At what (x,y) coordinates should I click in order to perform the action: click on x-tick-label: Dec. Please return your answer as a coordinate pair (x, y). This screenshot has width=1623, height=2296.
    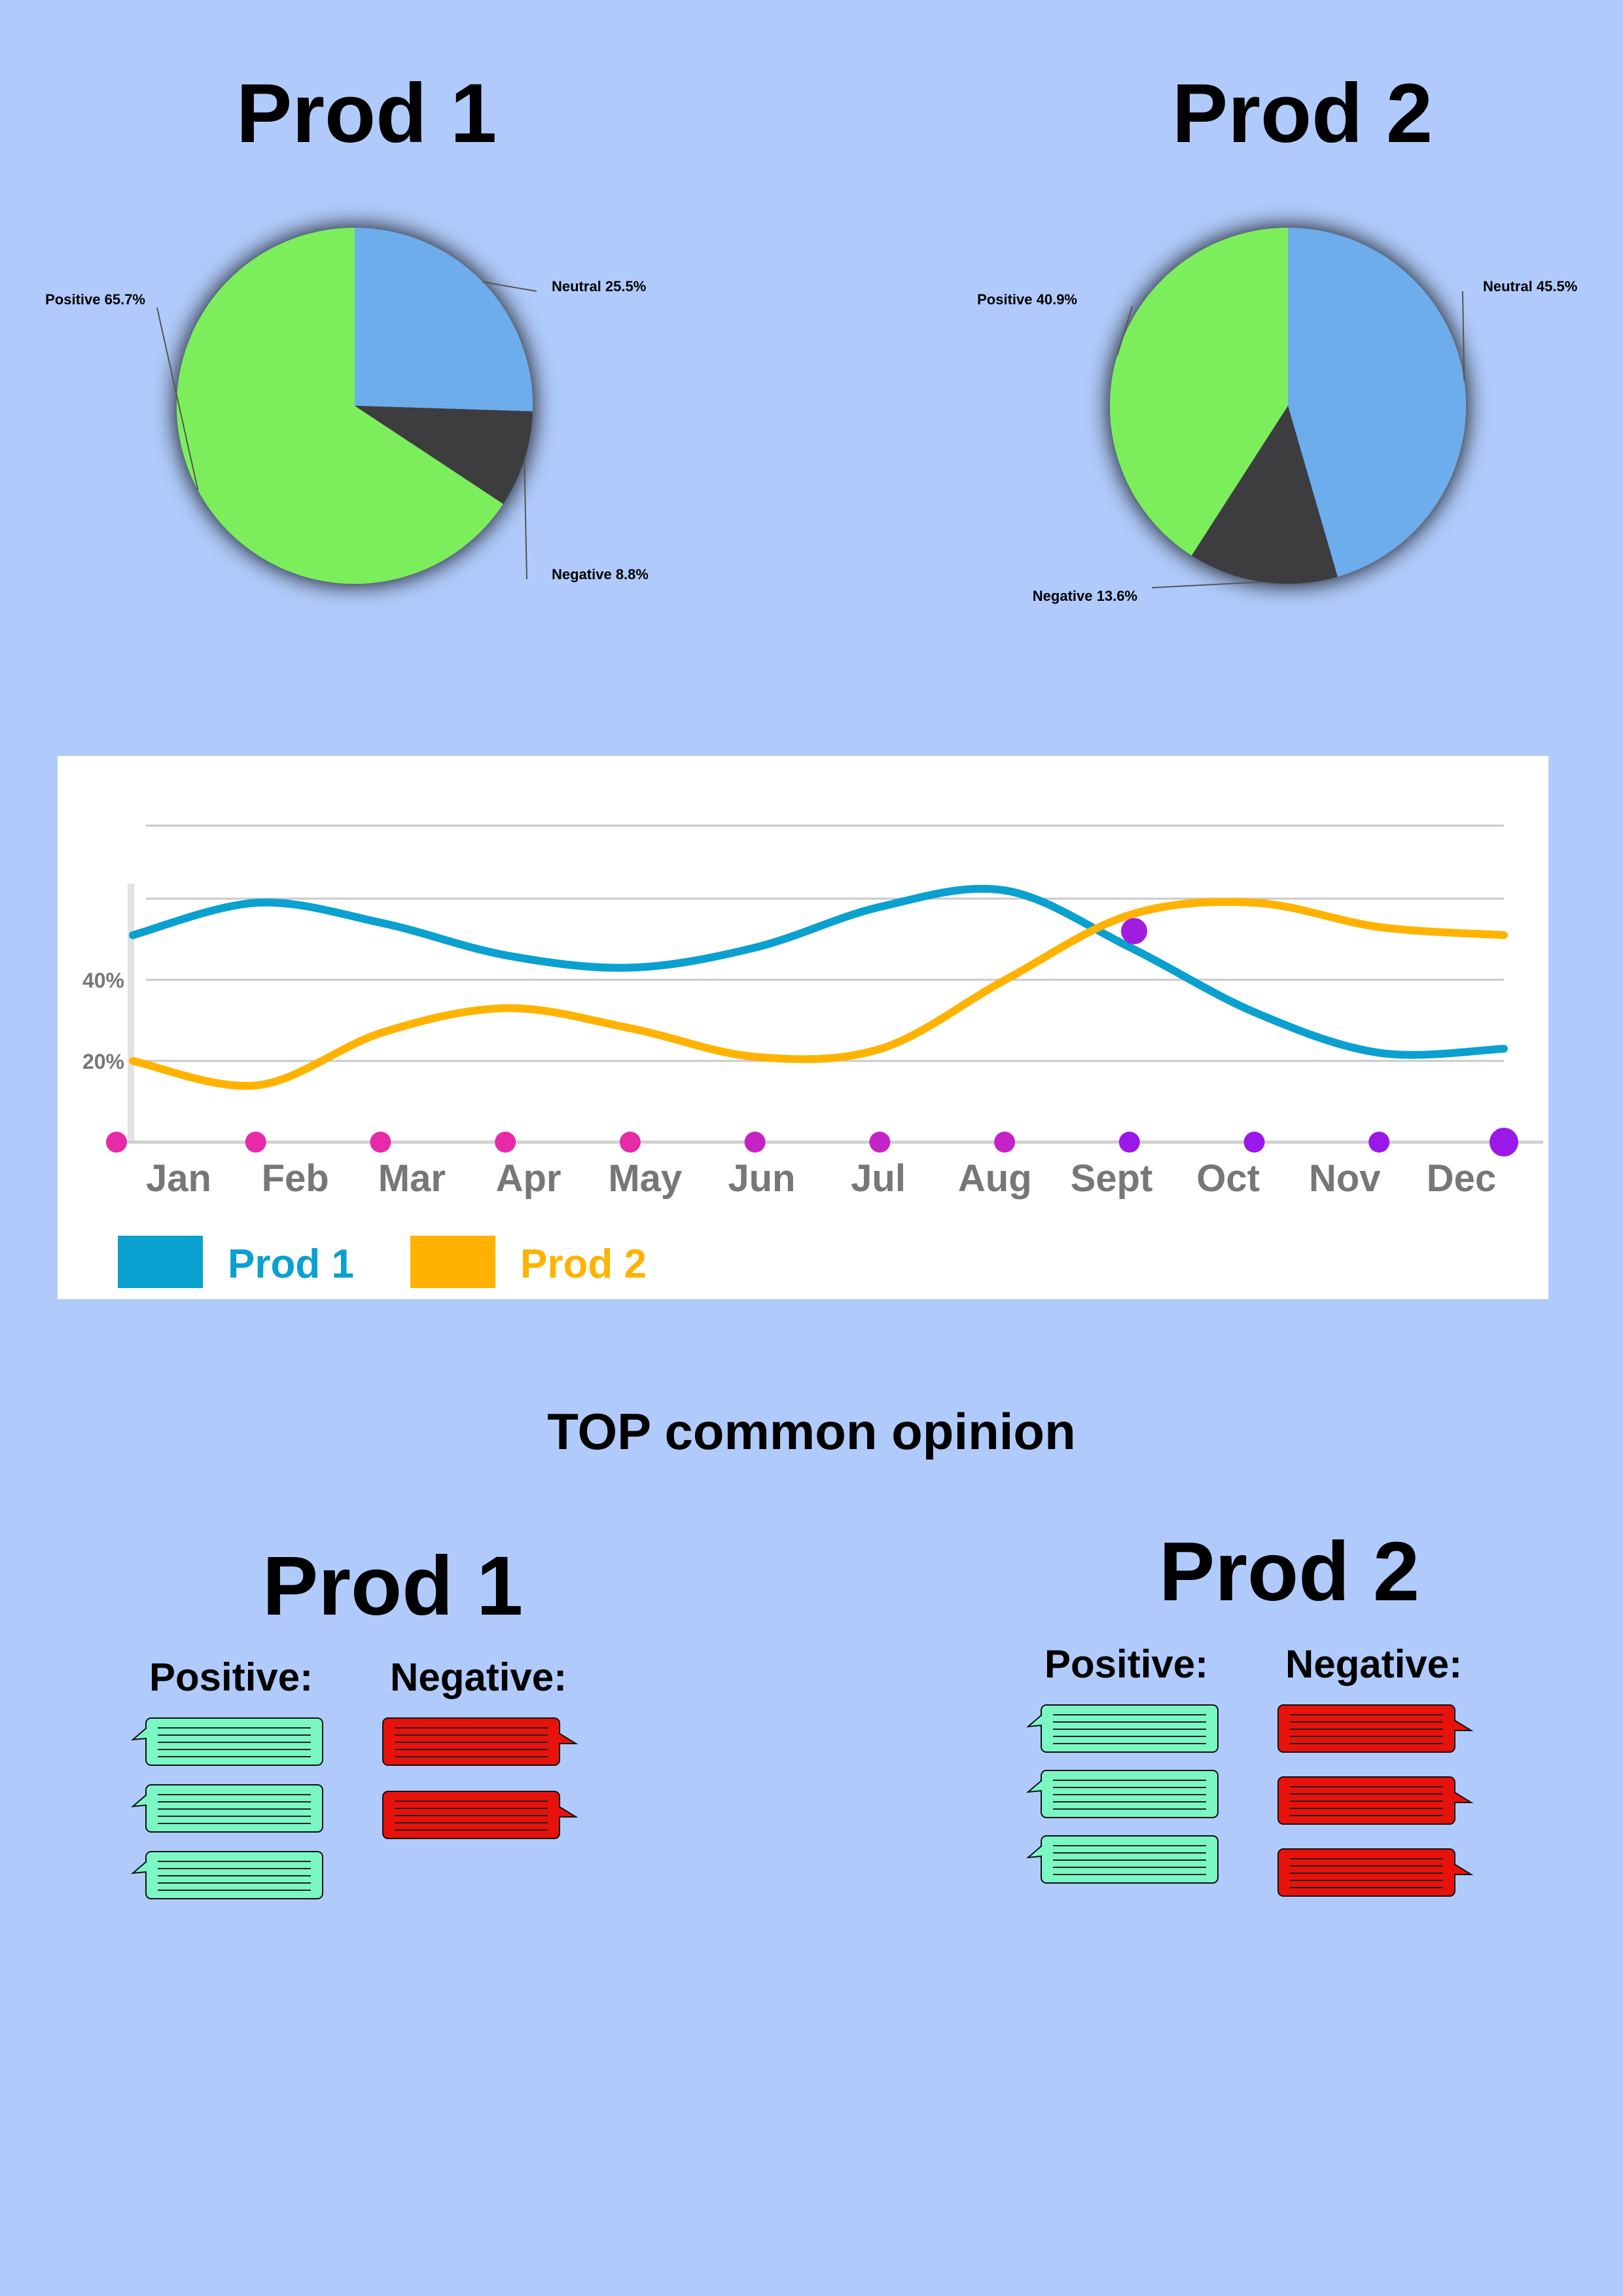
    Looking at the image, I should click on (1461, 1178).